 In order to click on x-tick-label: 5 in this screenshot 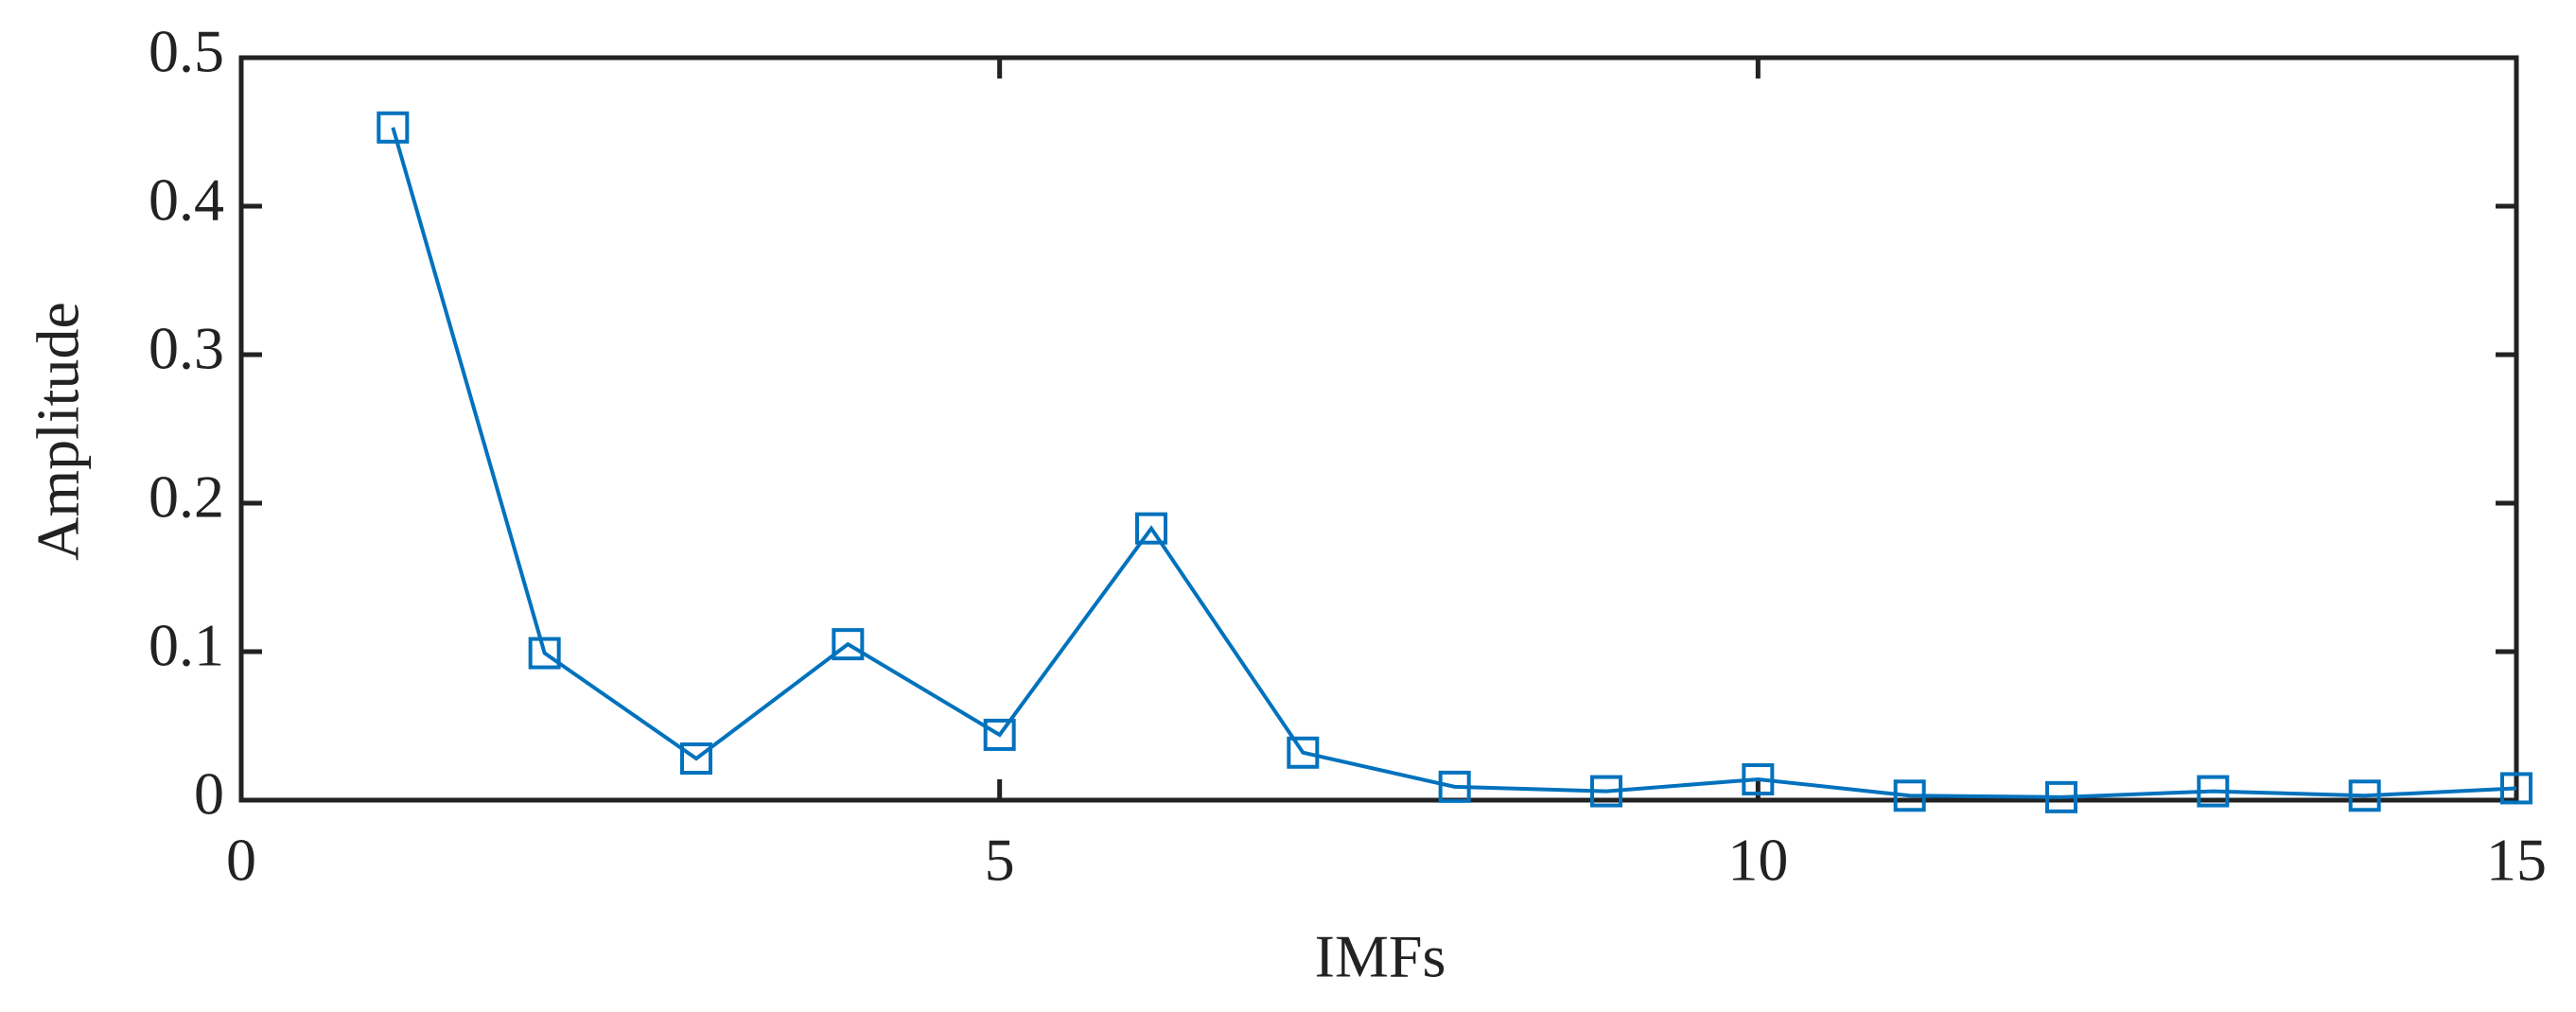, I will do `click(1000, 860)`.